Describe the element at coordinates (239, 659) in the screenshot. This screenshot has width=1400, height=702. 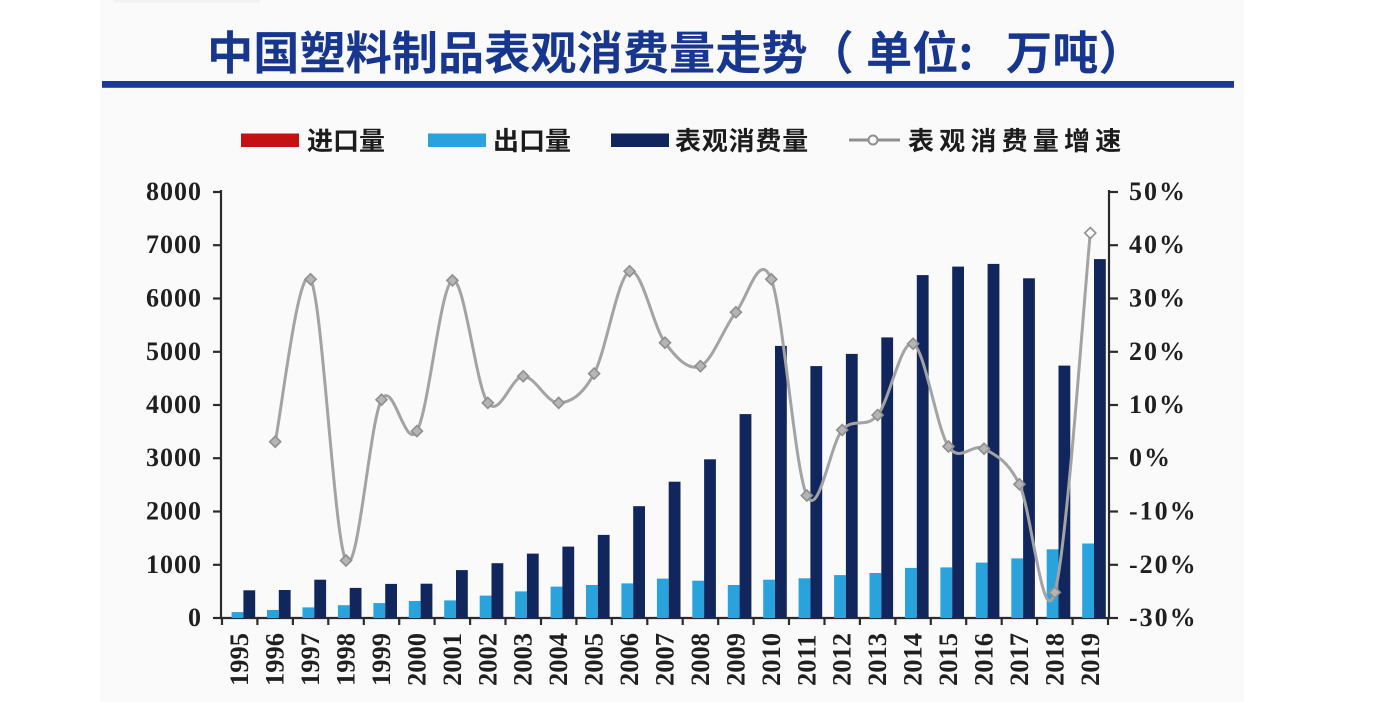
I see `svg-text: 1995` at that location.